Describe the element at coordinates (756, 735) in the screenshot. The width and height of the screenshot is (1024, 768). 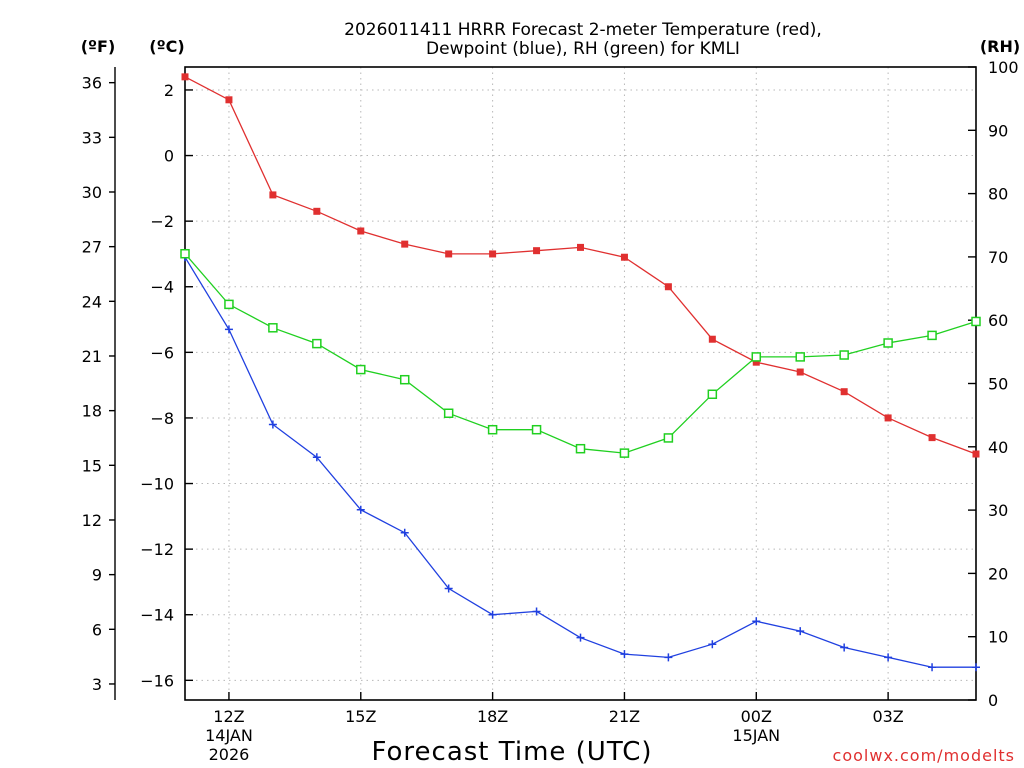
I see `time-tick-date-label: 15JAN` at that location.